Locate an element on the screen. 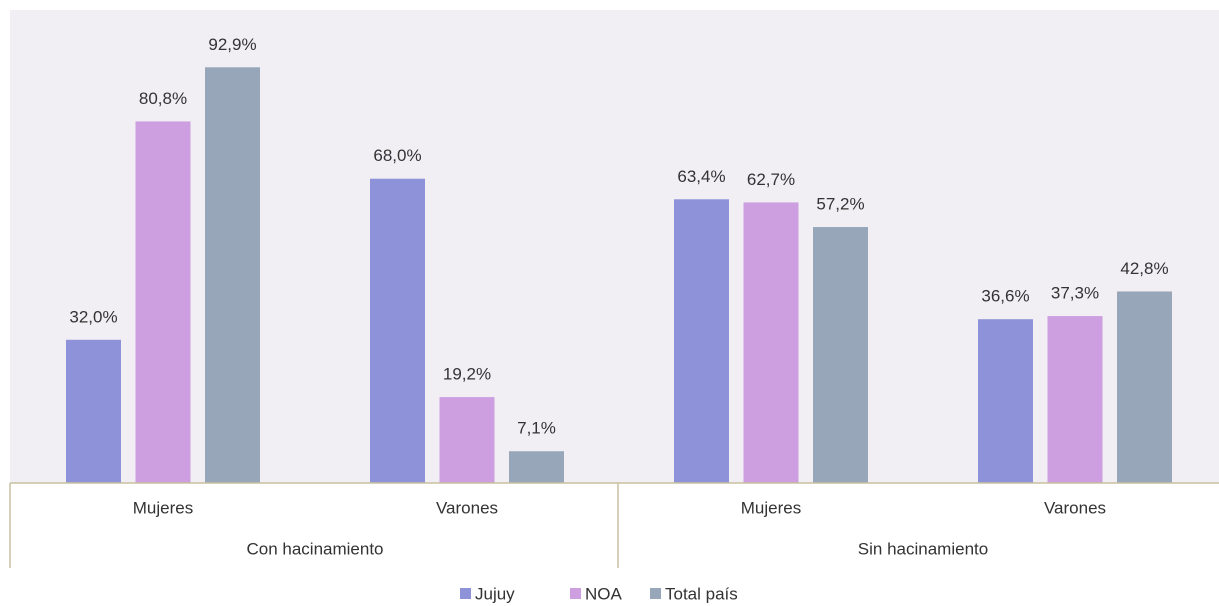  data-label: 7,1% is located at coordinates (536, 428).